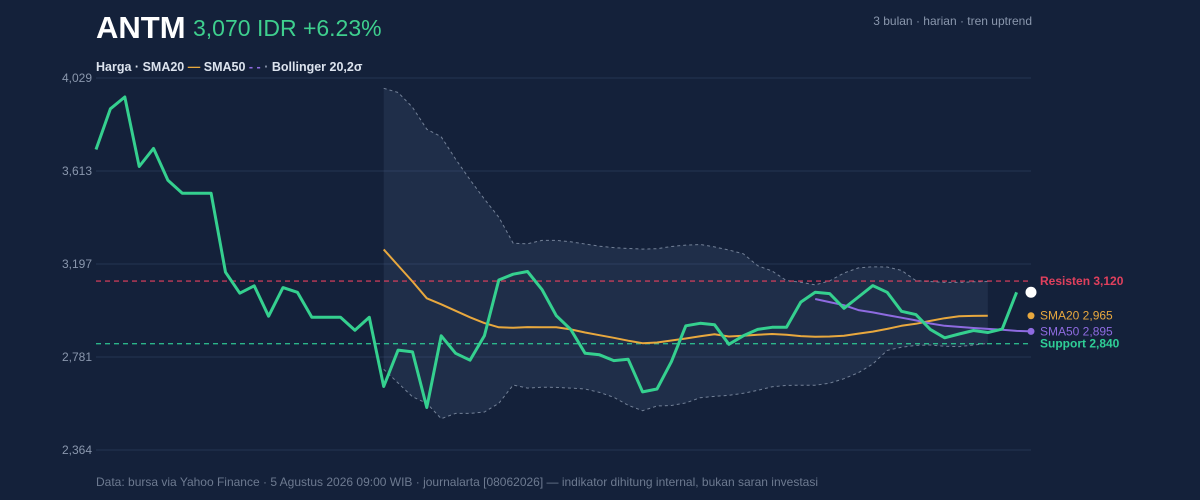 This screenshot has width=1200, height=500. I want to click on sma50-end-marker, so click(1031, 331).